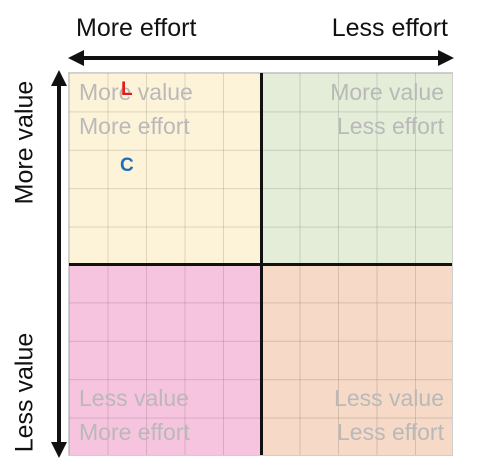  Describe the element at coordinates (136, 109) in the screenshot. I see `quadrant-text: More value More effort` at that location.